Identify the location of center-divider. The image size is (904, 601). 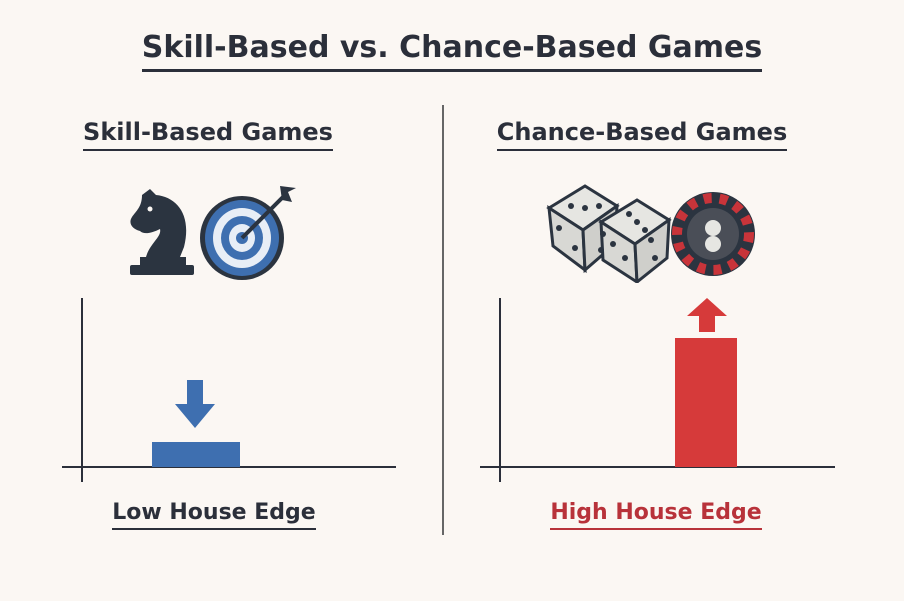
(443, 320).